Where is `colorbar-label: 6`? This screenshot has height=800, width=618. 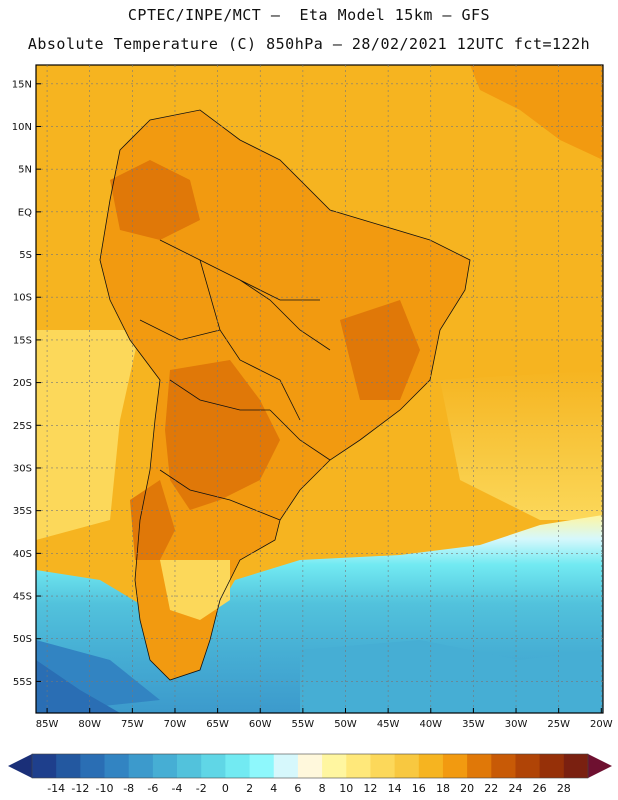
colorbar-label: 6 is located at coordinates (297, 788).